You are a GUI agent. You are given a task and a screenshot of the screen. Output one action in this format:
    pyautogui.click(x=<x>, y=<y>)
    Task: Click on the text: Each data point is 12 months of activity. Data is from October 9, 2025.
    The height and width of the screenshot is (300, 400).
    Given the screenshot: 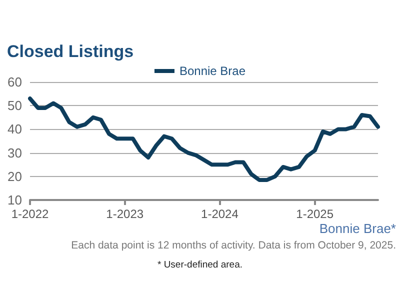 What is the action you would take?
    pyautogui.click(x=233, y=246)
    